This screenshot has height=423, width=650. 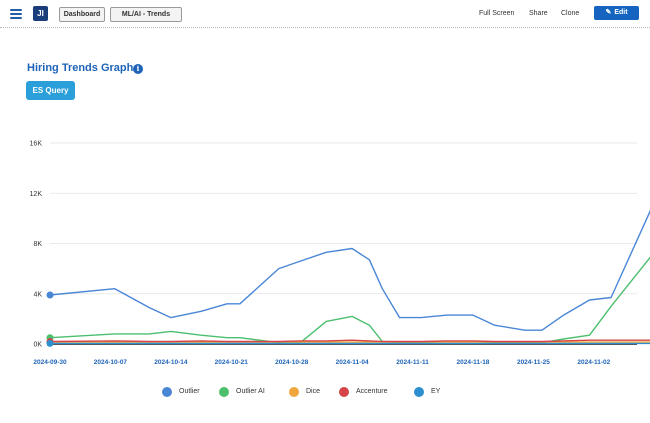 I want to click on info-icon: i, so click(x=138, y=69).